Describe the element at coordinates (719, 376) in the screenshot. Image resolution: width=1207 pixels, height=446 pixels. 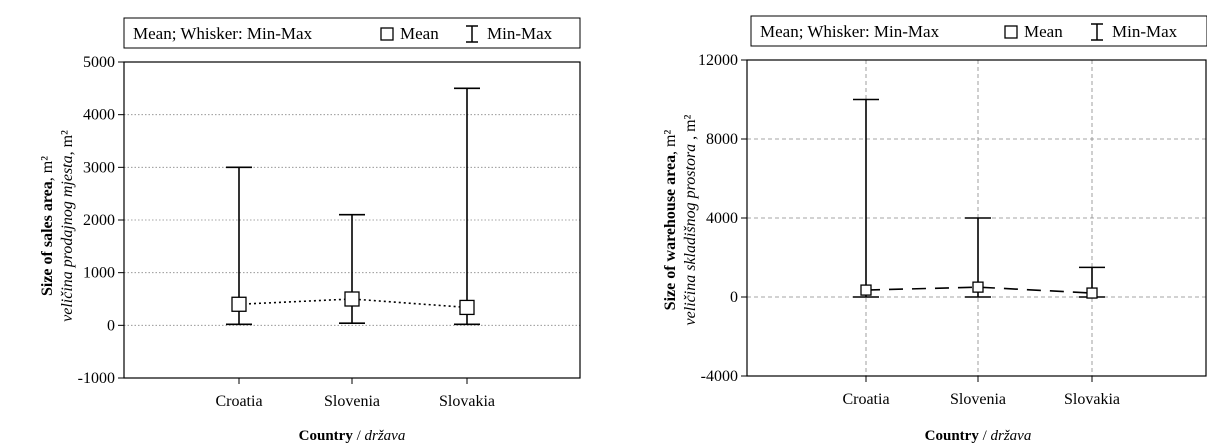
I see `y-tick-label: -4000` at that location.